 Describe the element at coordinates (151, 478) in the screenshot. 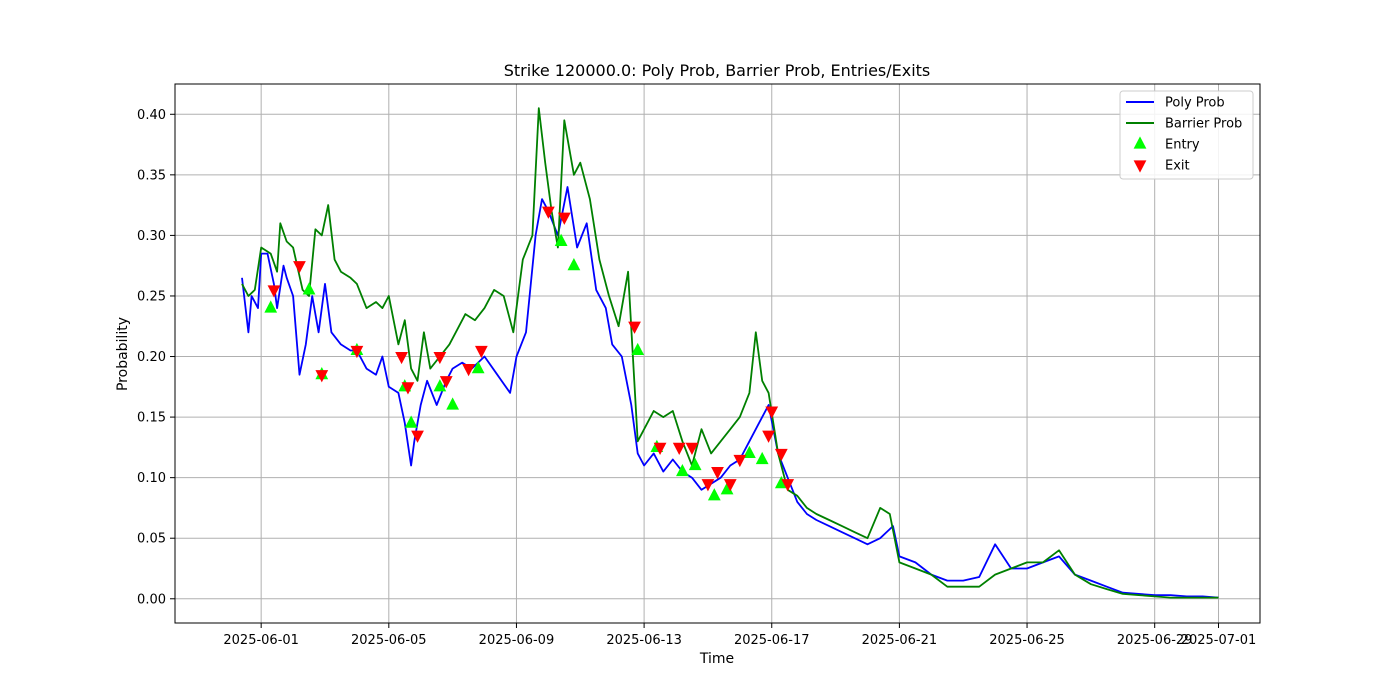

I see `y-tick-label: 0.10` at that location.